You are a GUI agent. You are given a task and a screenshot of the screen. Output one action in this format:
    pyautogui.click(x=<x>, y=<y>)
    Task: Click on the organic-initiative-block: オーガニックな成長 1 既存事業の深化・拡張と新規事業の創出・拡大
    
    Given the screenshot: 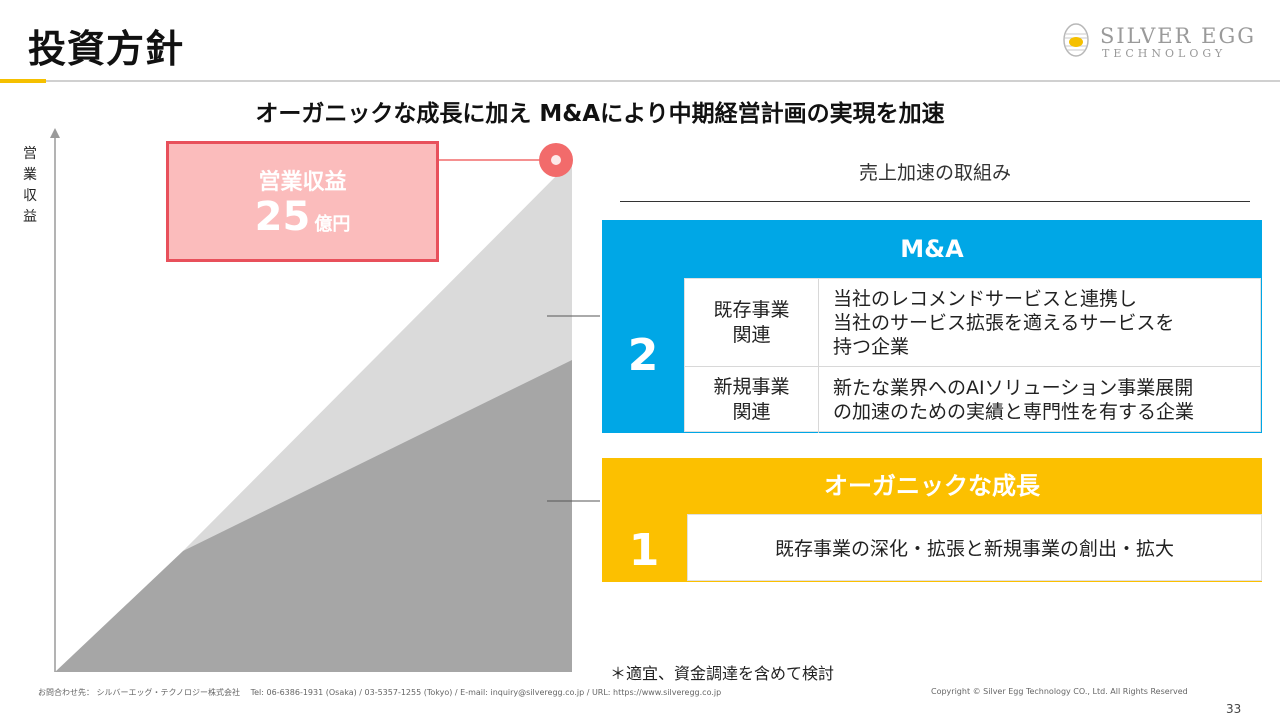 What is the action you would take?
    pyautogui.click(x=932, y=520)
    